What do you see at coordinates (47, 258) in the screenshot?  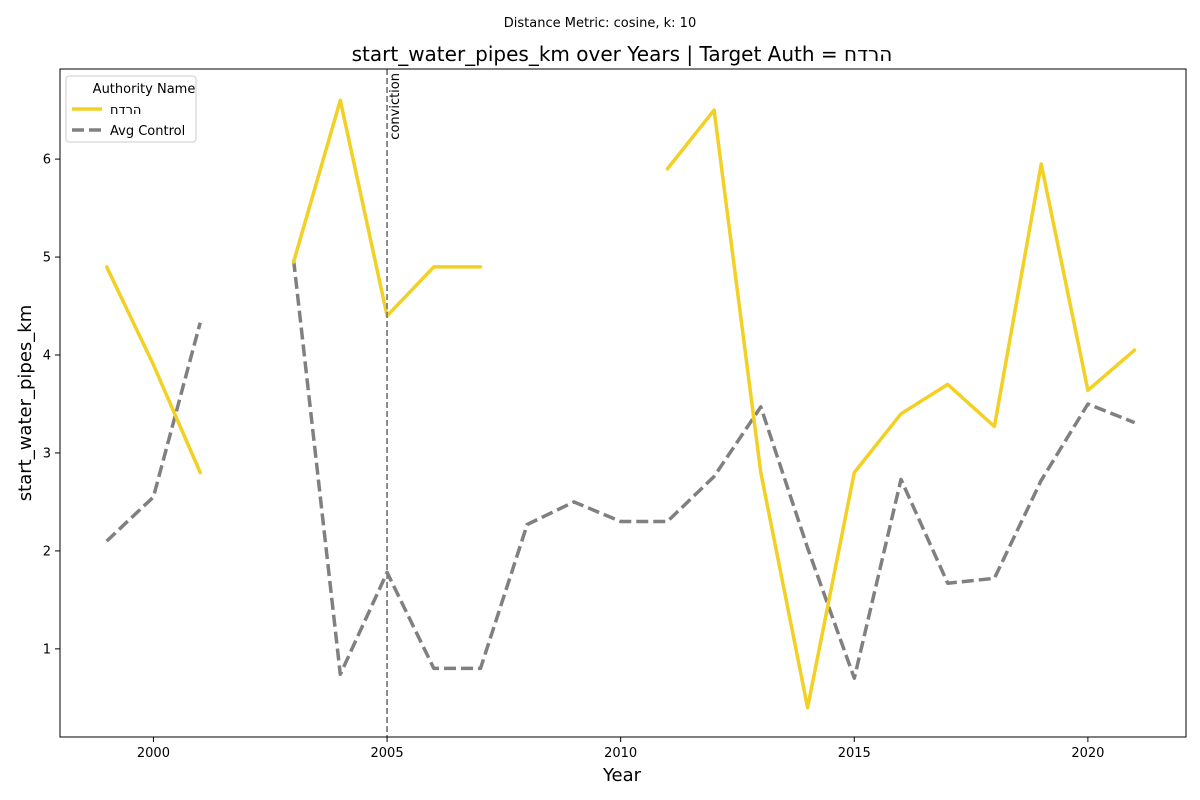 I see `y-tick-label: 5` at bounding box center [47, 258].